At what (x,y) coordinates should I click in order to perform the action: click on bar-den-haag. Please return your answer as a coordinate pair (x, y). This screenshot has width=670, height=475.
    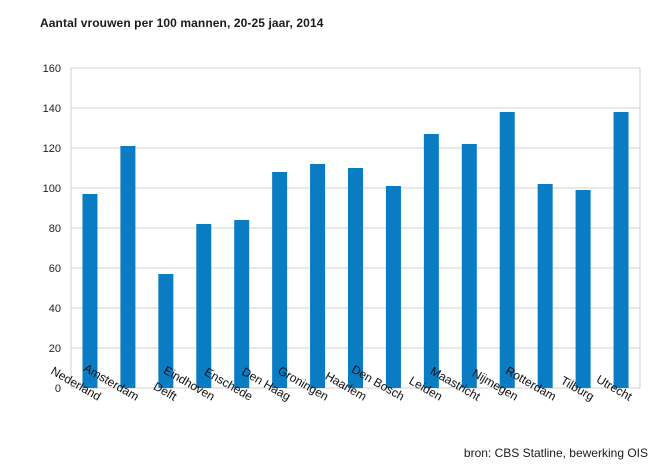
    Looking at the image, I should click on (280, 280).